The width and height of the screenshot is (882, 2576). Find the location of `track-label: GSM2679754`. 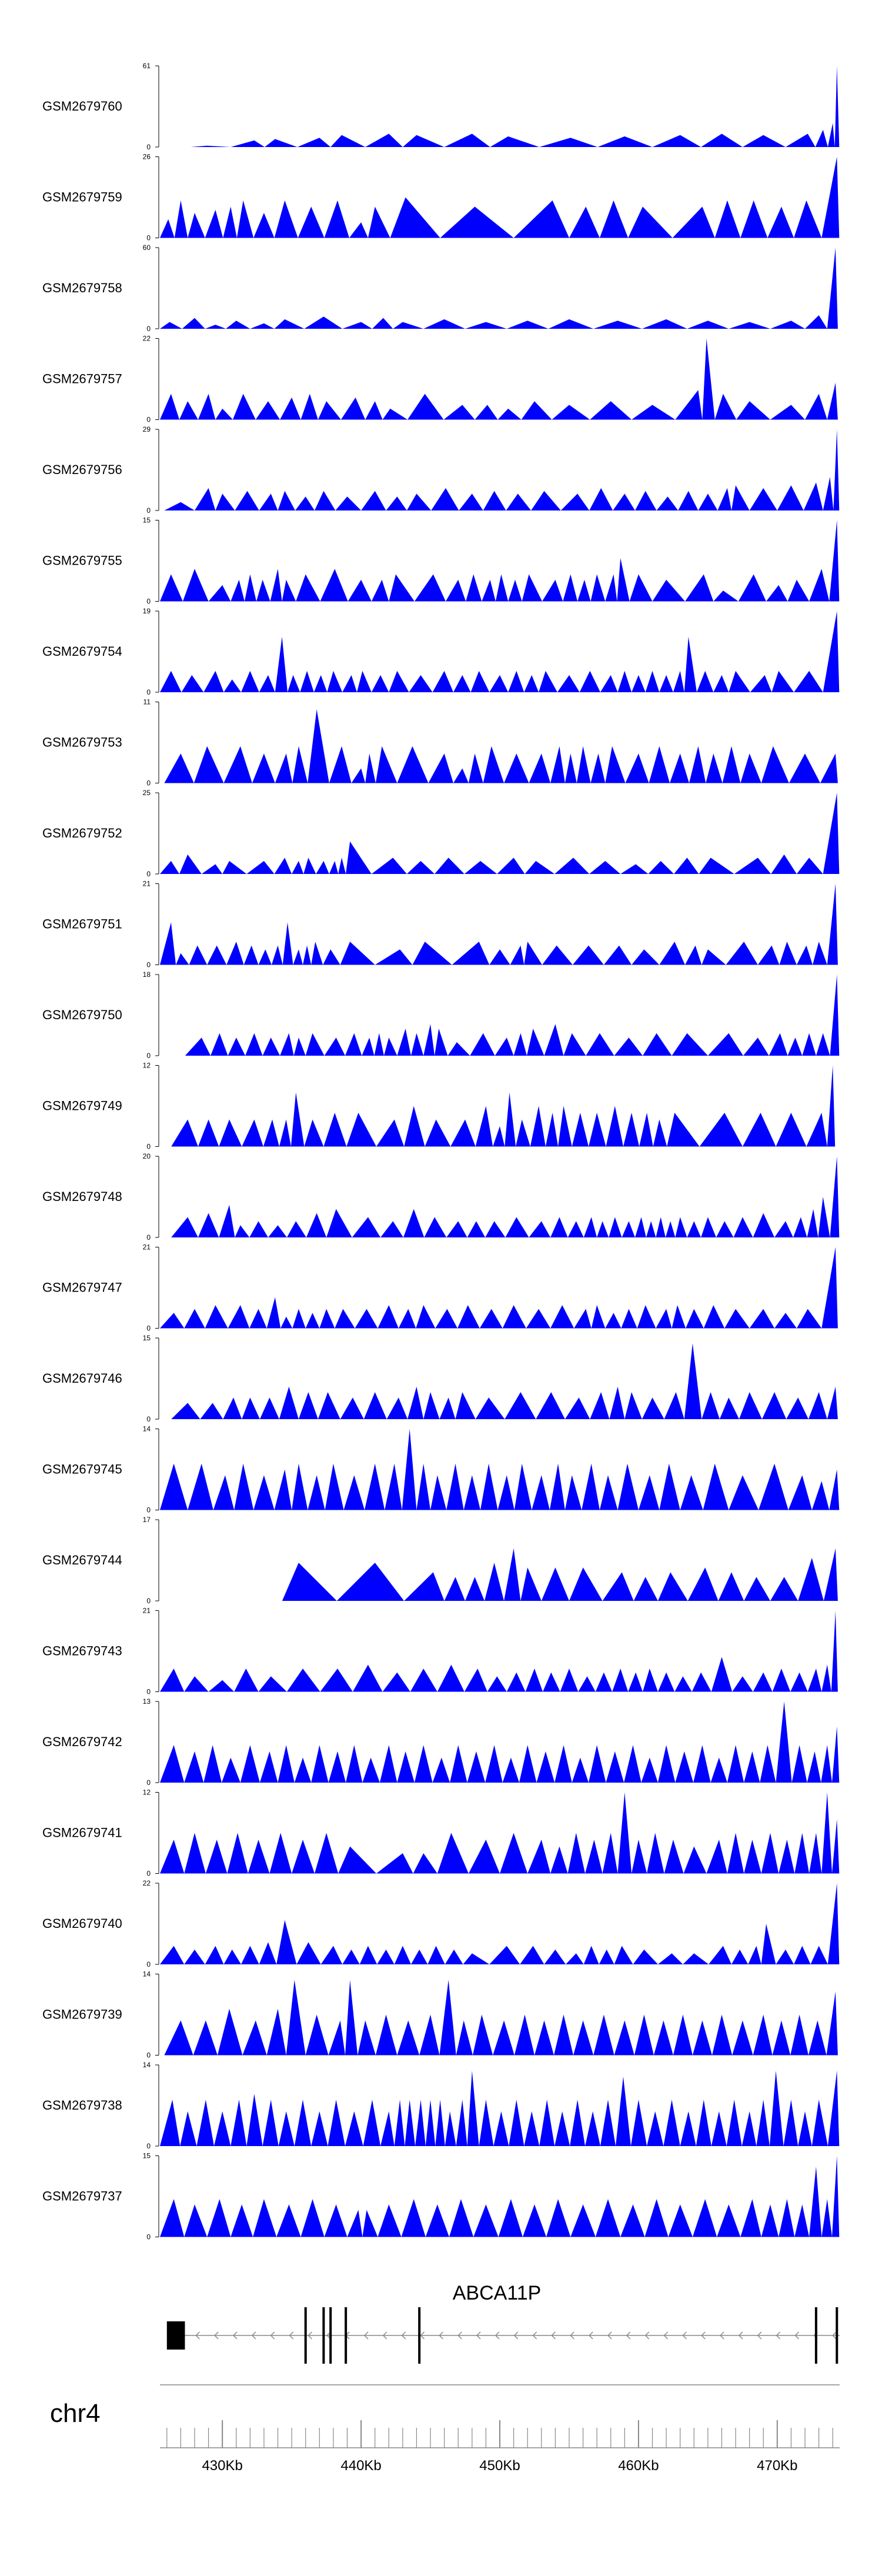

track-label: GSM2679754 is located at coordinates (82, 651).